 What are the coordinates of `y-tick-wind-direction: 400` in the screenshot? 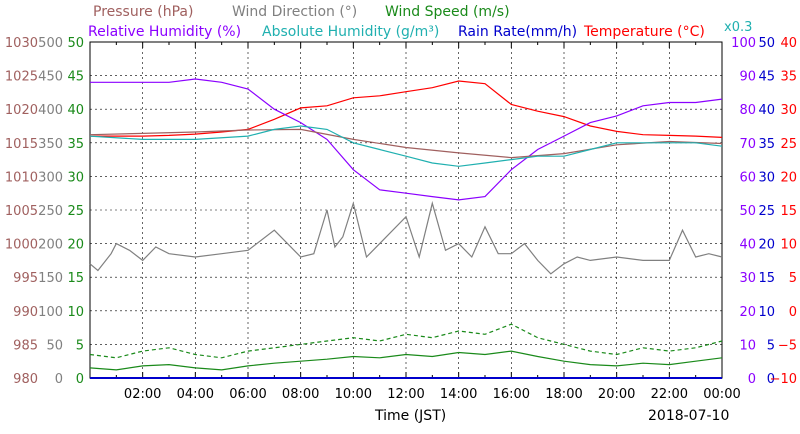 It's located at (50, 110).